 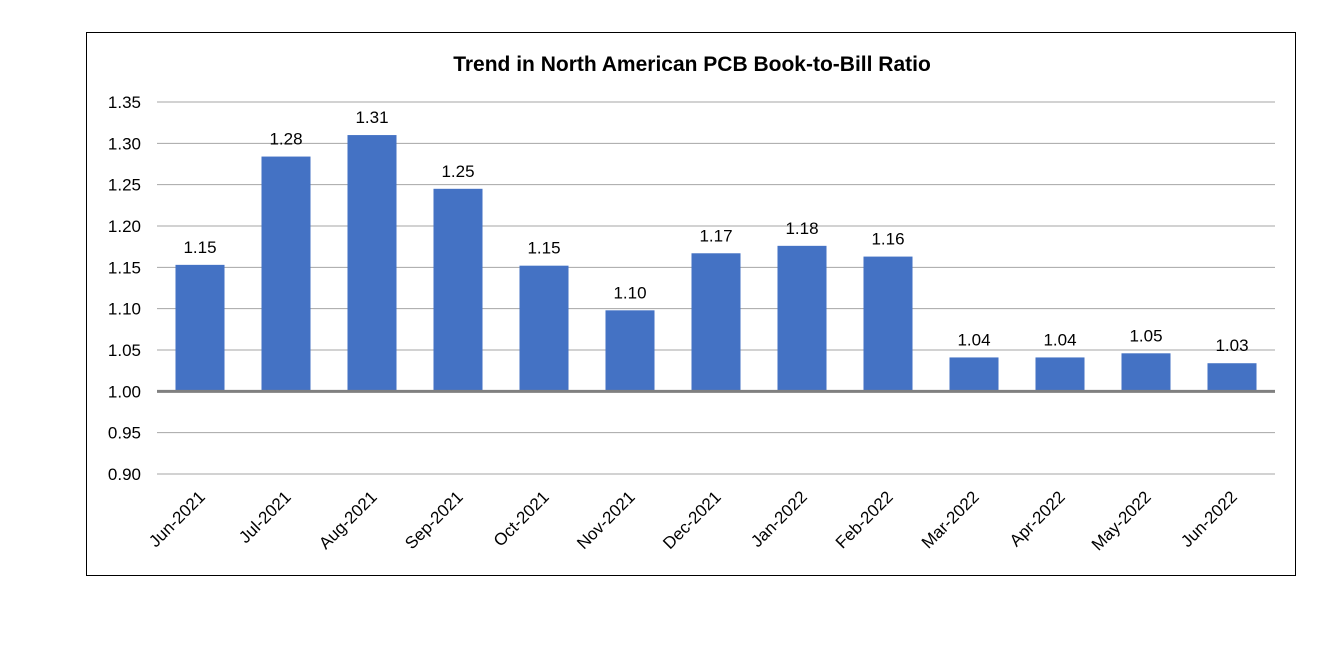 I want to click on data-label: 1.31, so click(x=371, y=117).